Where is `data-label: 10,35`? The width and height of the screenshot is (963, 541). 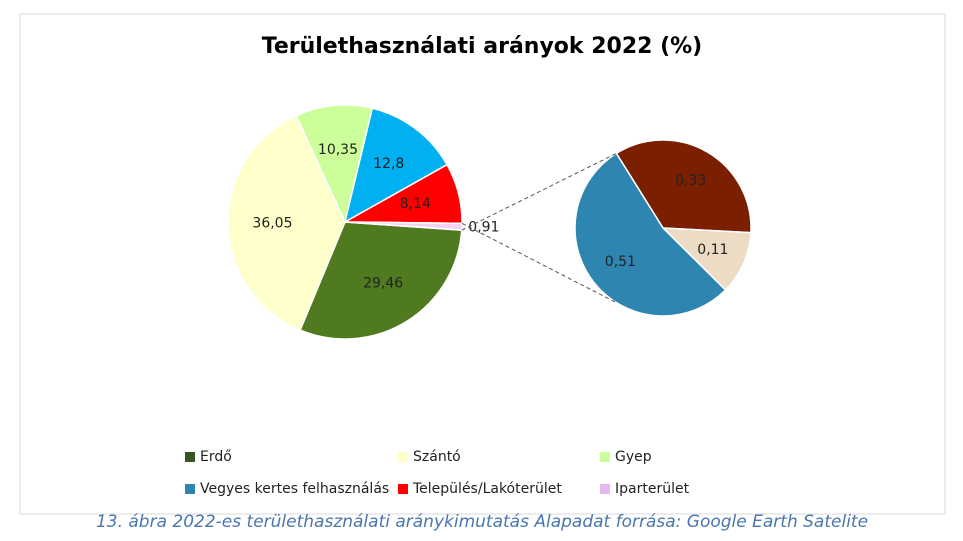 data-label: 10,35 is located at coordinates (338, 150).